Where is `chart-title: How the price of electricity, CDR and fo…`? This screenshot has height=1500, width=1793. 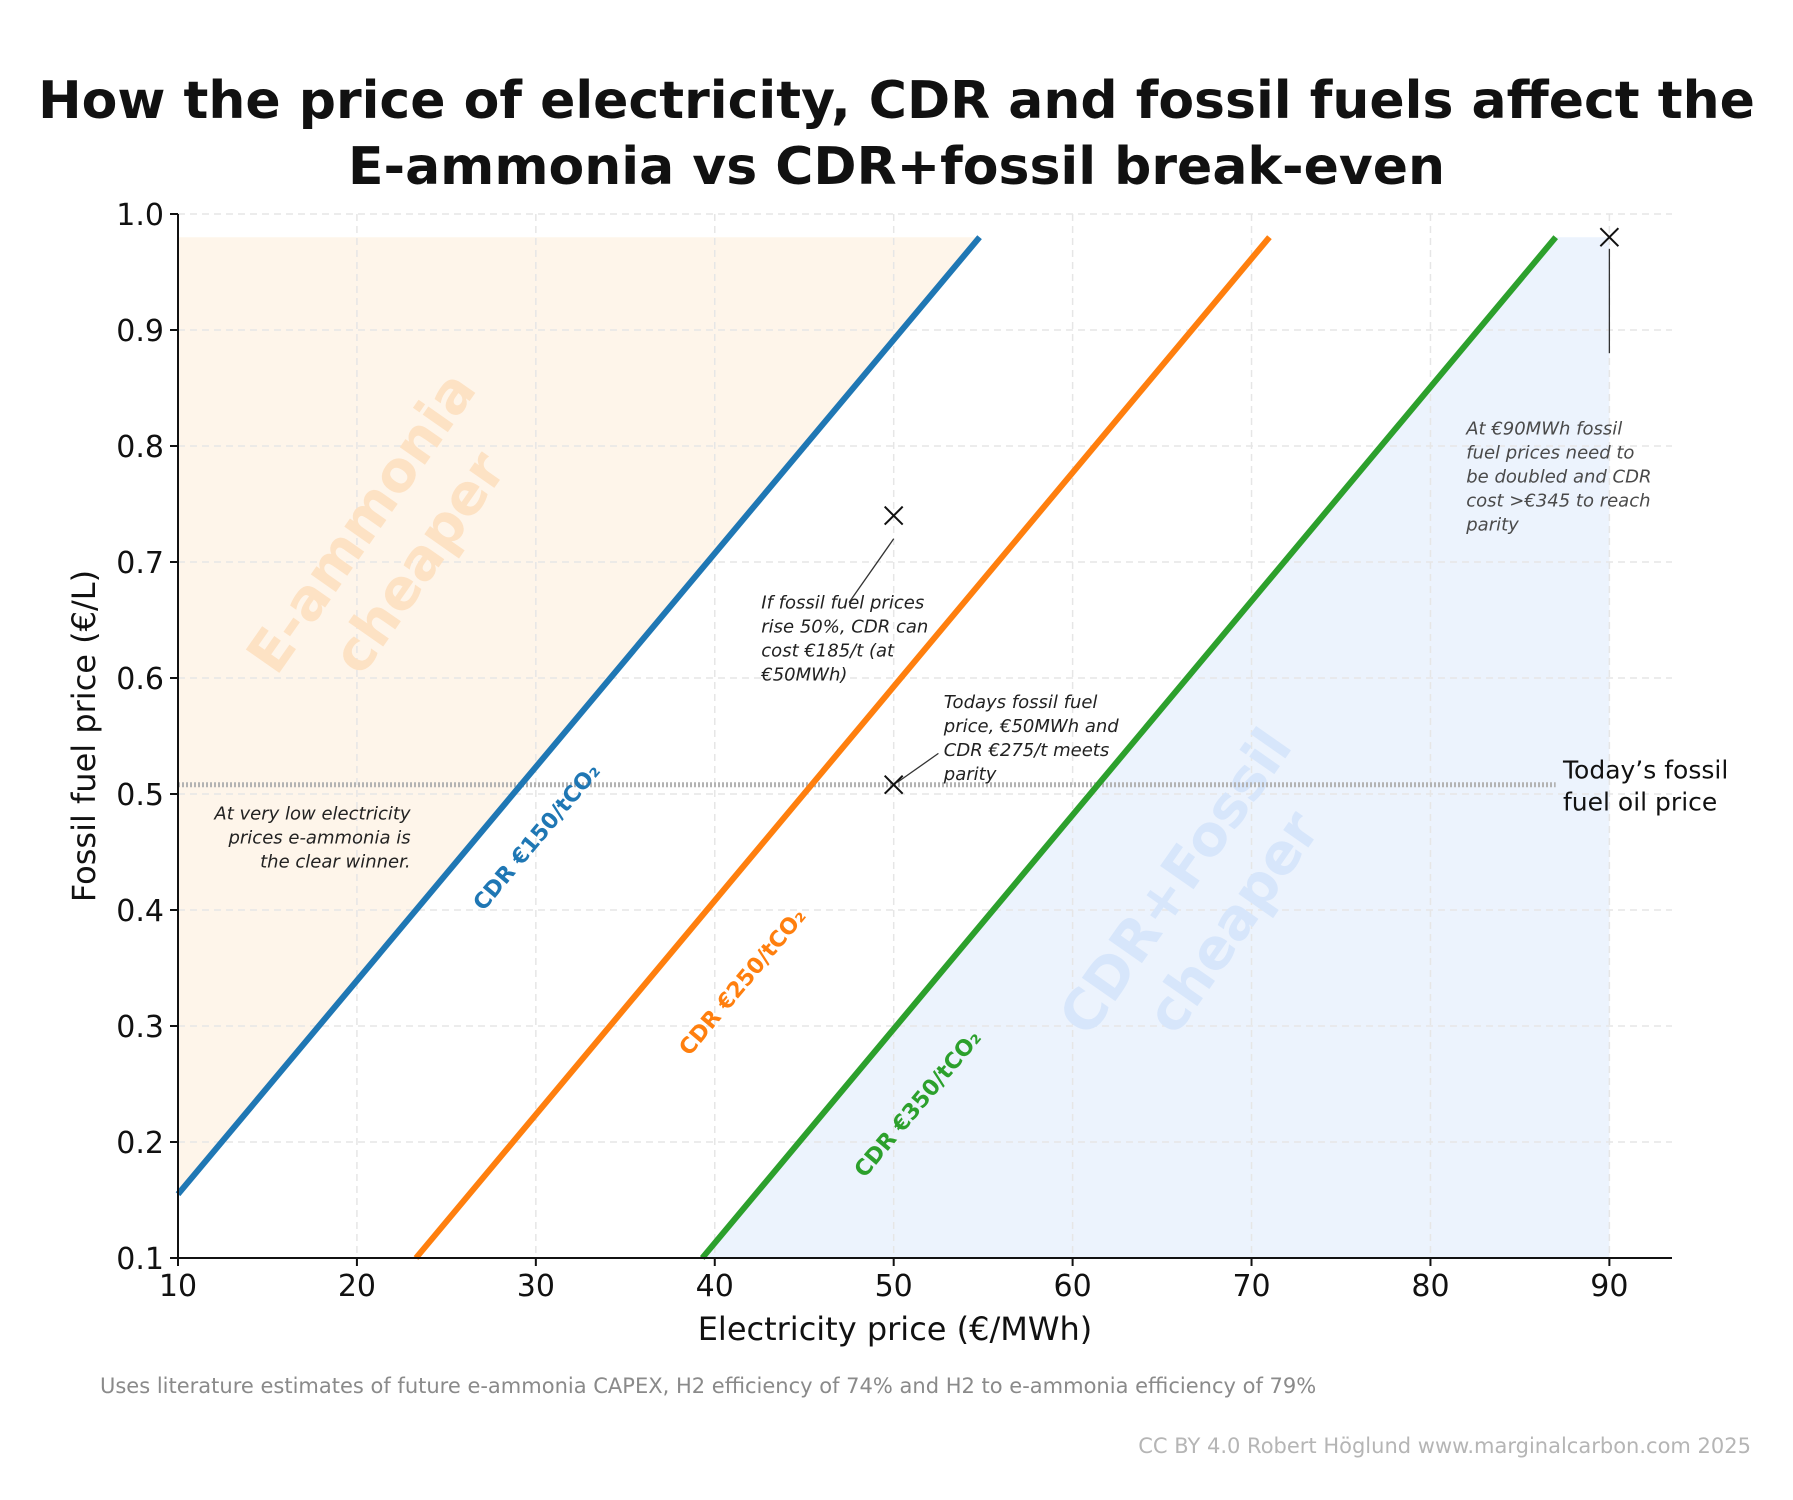
chart-title: How the price of electricity, CDR and fo… is located at coordinates (896, 134).